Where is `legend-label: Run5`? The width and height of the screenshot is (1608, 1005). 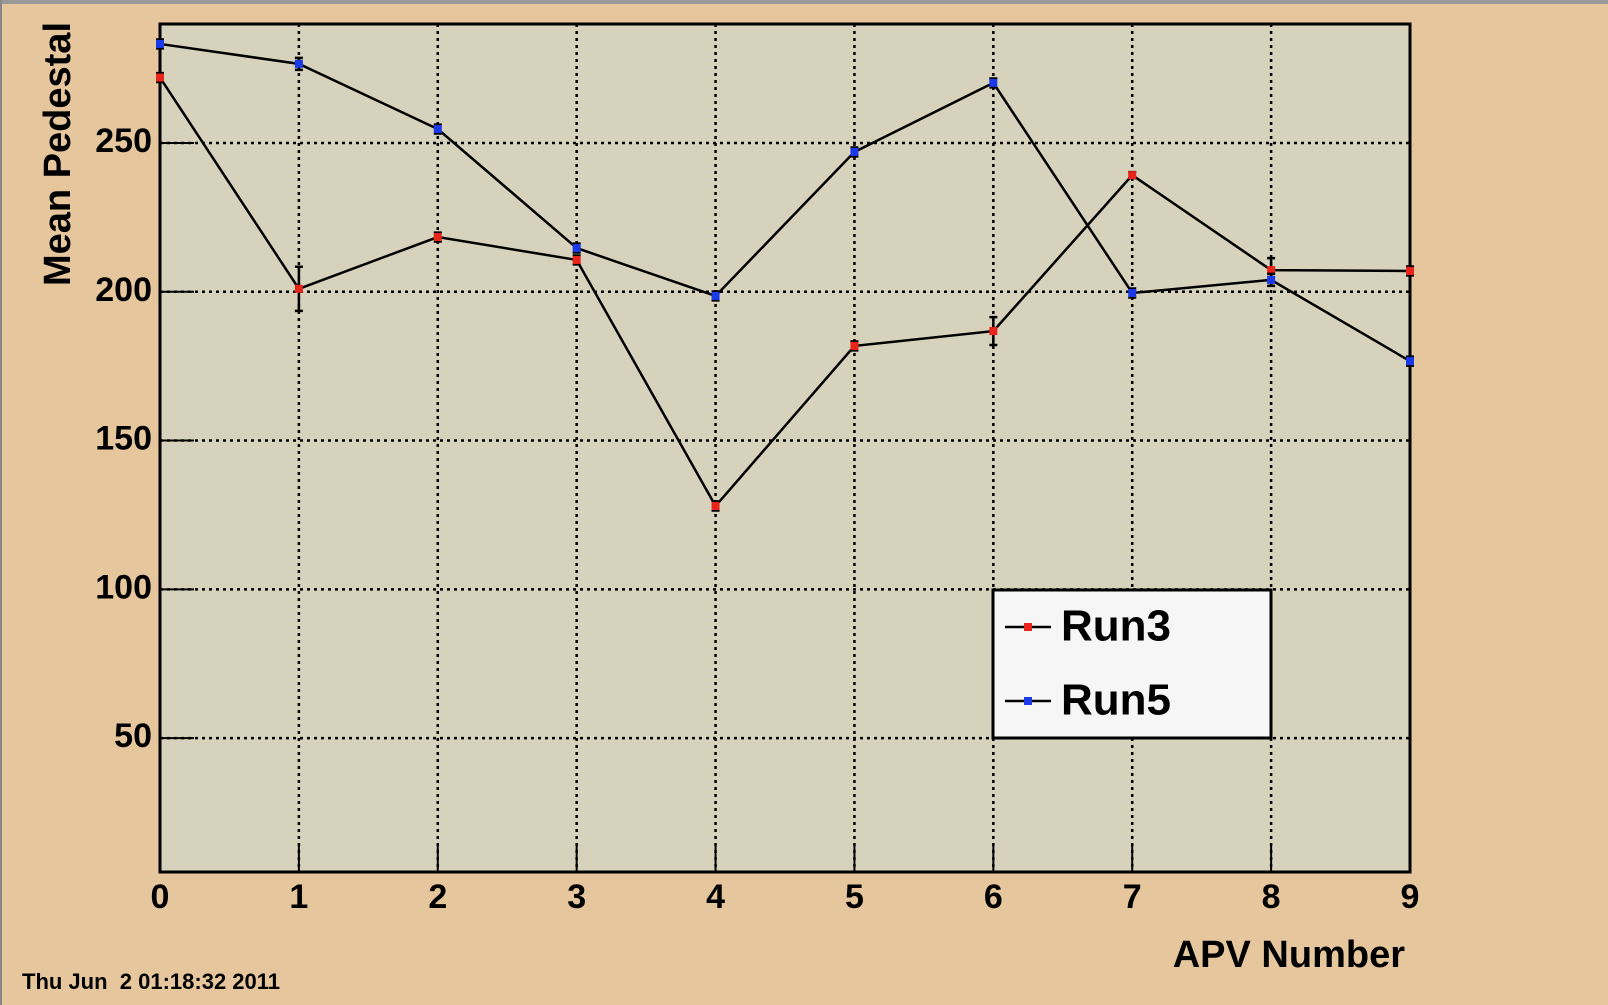 legend-label: Run5 is located at coordinates (1116, 700).